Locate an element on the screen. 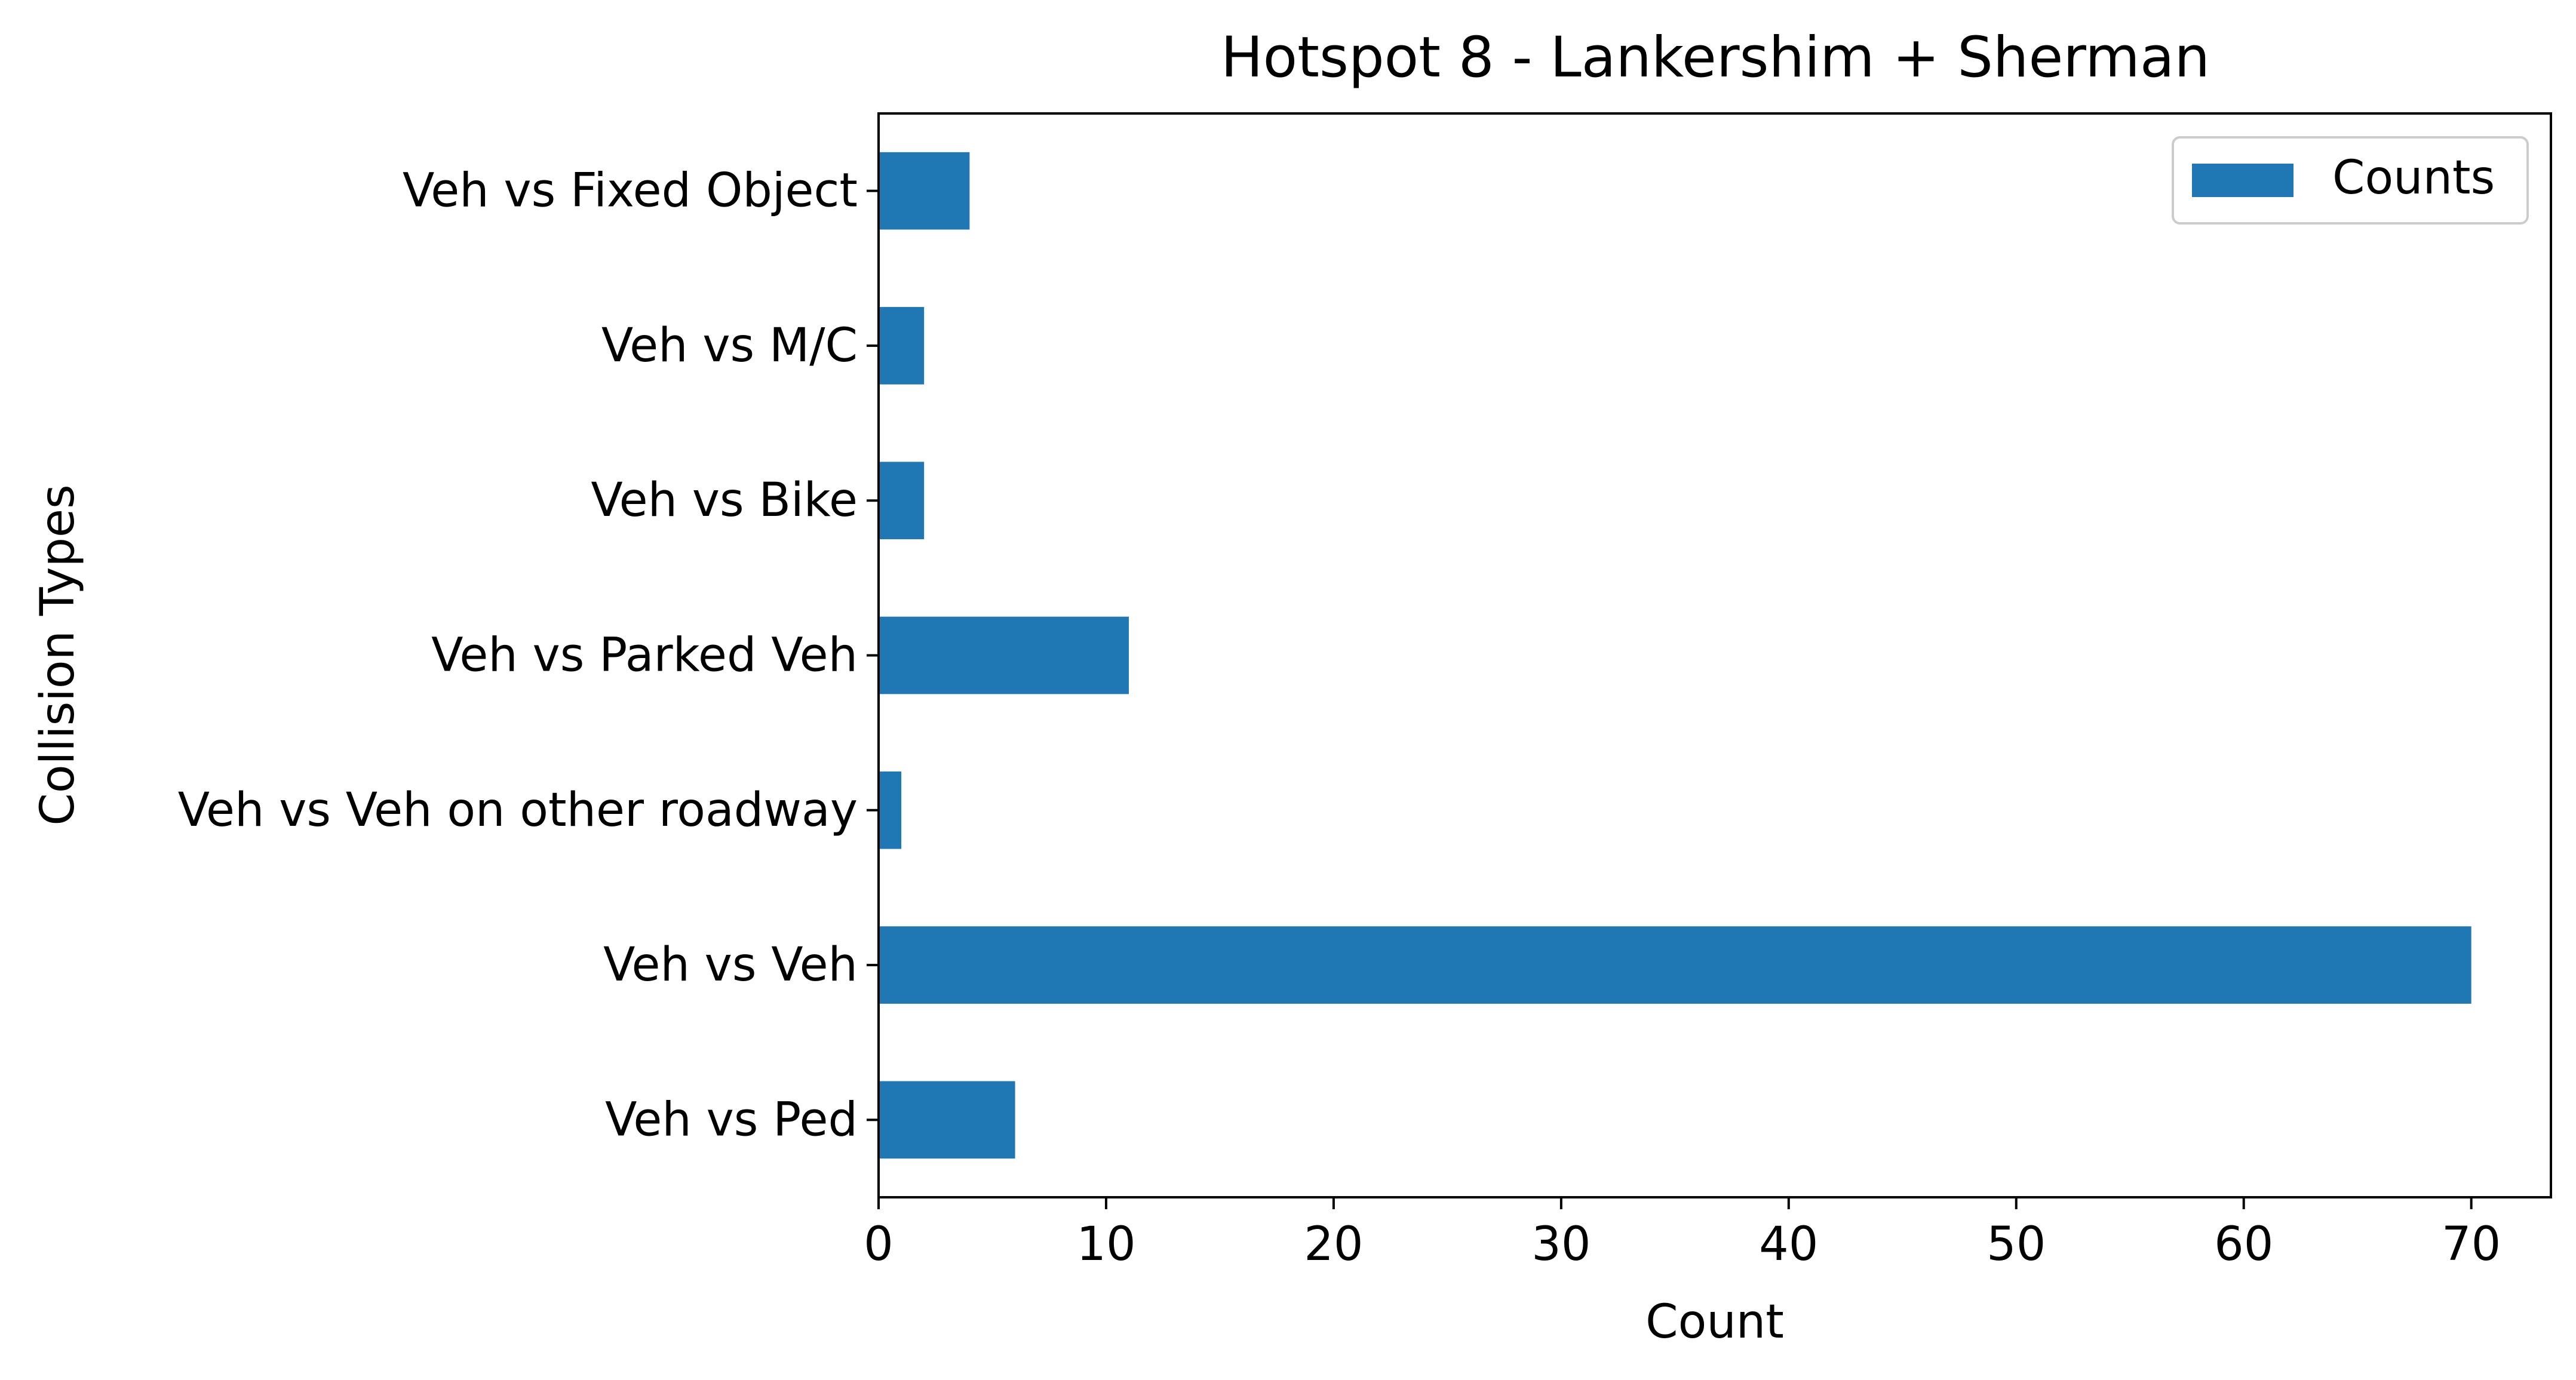  legend-box is located at coordinates (2350, 181).